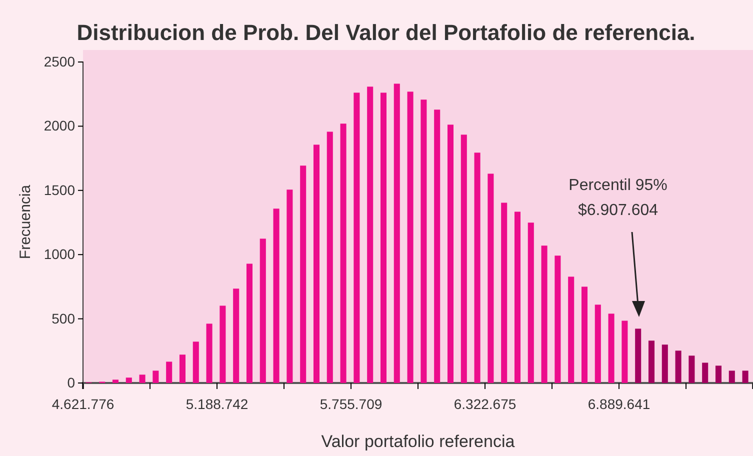  What do you see at coordinates (83, 404) in the screenshot?
I see `x-tick-label: 4.621.776` at bounding box center [83, 404].